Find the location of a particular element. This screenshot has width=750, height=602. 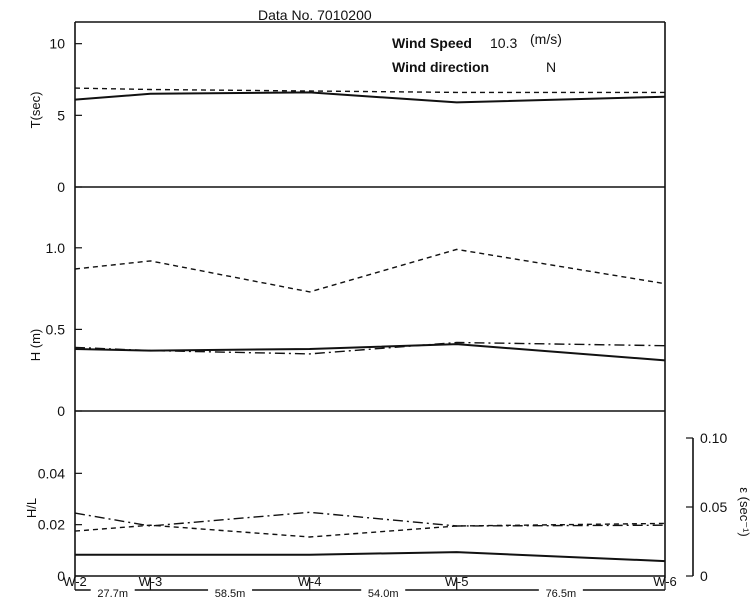

panel-1-series-dashed is located at coordinates (370, 270).